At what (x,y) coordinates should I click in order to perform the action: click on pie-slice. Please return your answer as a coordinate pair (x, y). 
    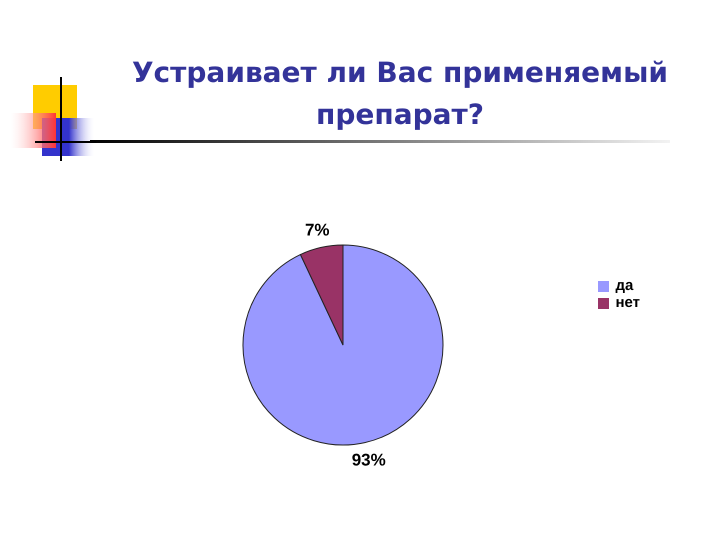
    Looking at the image, I should click on (343, 345).